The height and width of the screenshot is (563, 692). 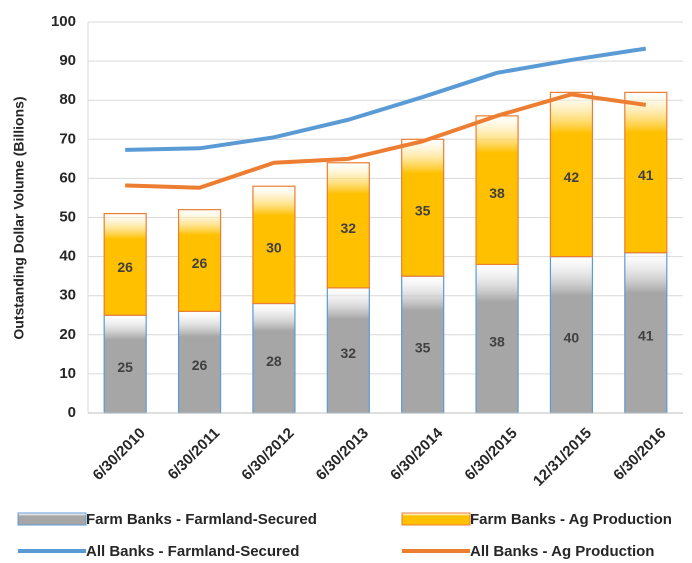 I want to click on y-tick-label: 10, so click(x=67, y=373).